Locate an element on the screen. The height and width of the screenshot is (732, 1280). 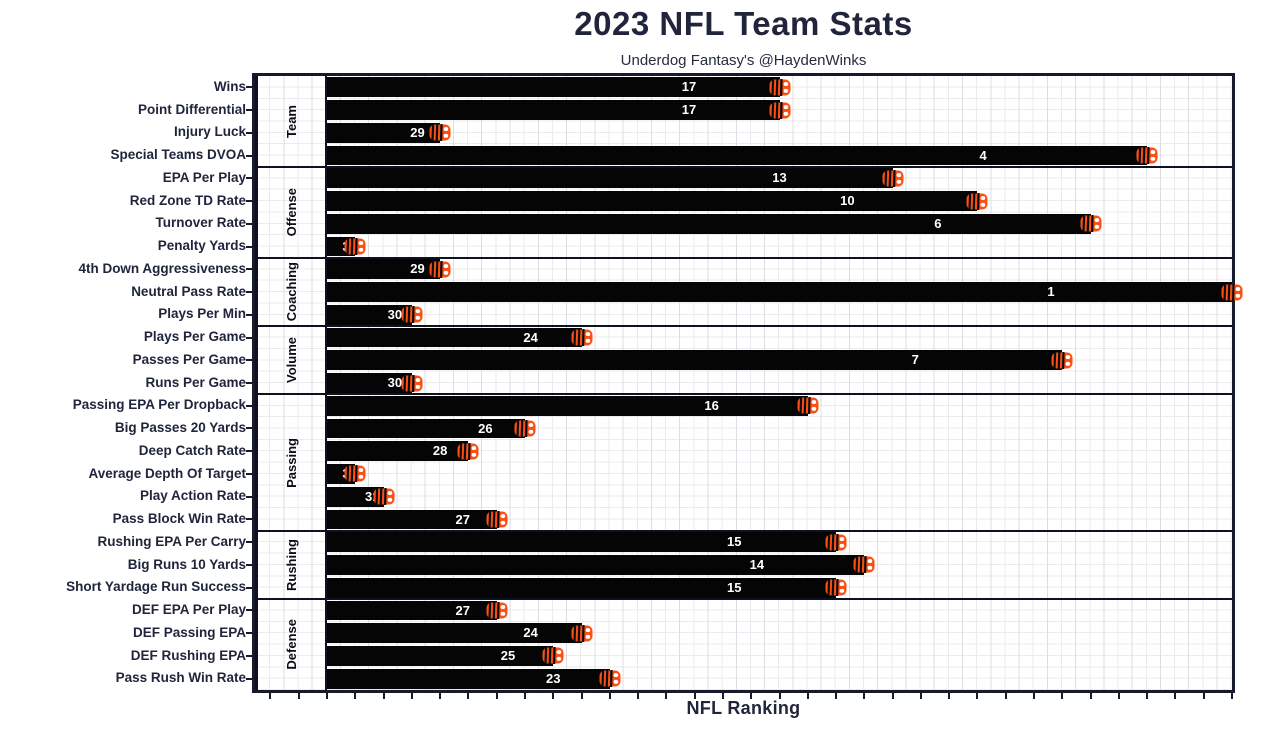
group-label-text: Team is located at coordinates (291, 121).